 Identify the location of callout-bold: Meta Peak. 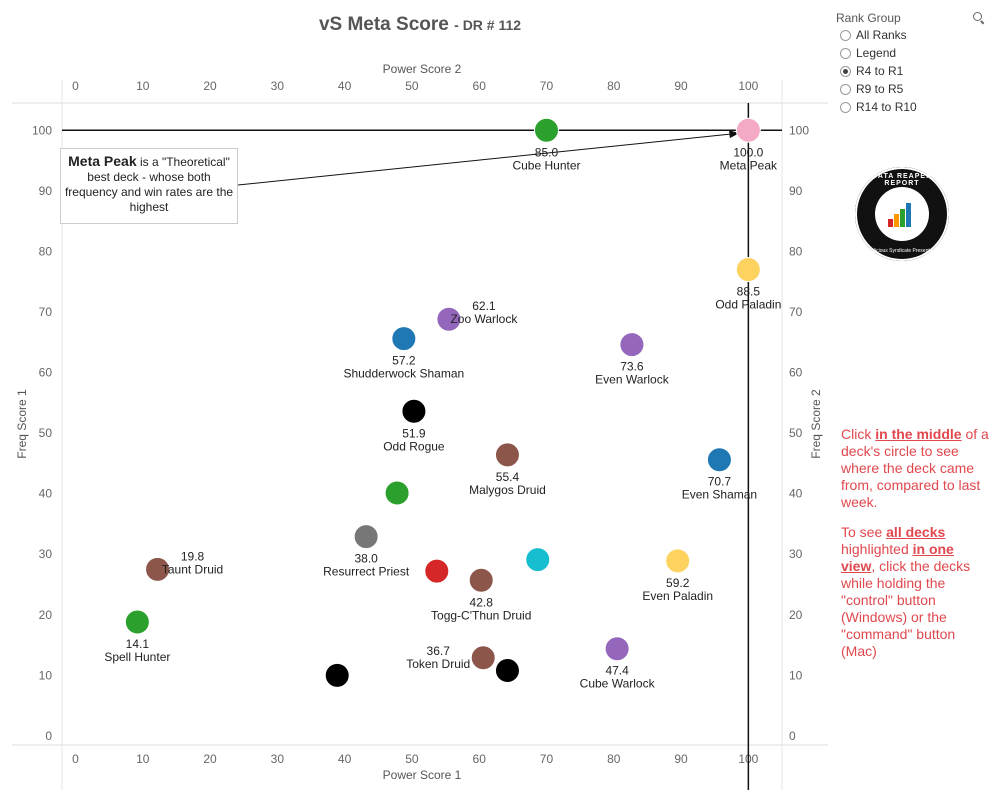
(102, 161).